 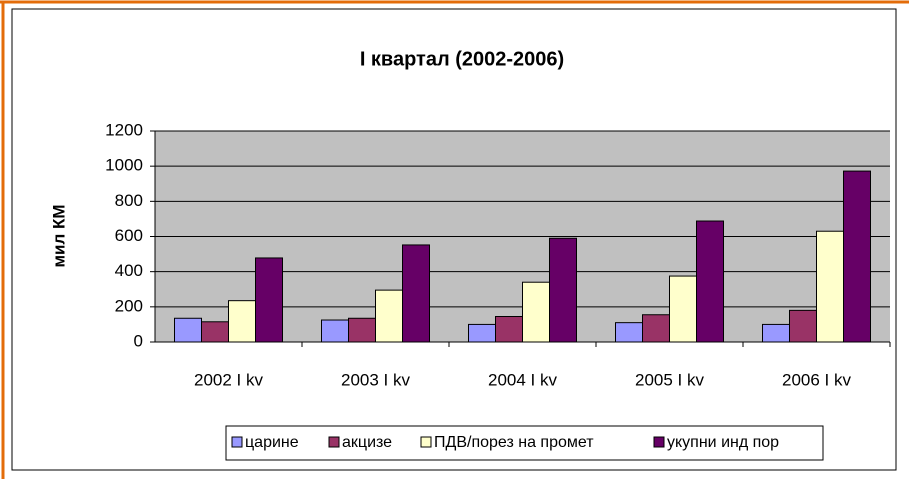 I want to click on y-tick-label: 600, so click(x=129, y=235).